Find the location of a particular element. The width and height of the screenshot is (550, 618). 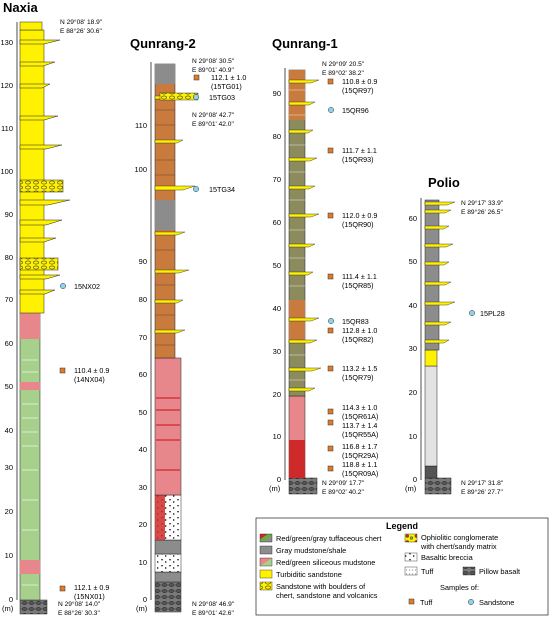

legend-label: Basaltic breccia is located at coordinates (447, 557).